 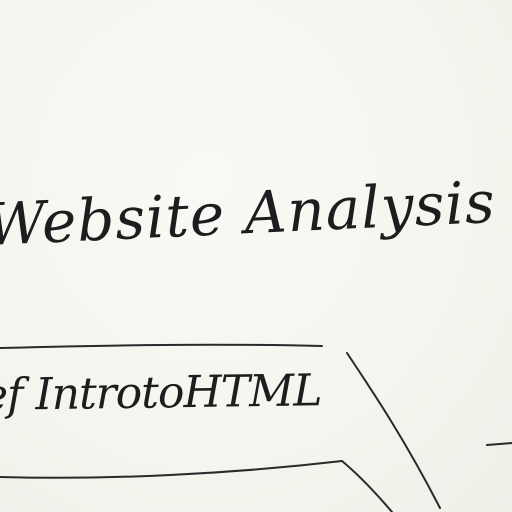 I want to click on diagonal-connector-line, so click(x=393, y=430).